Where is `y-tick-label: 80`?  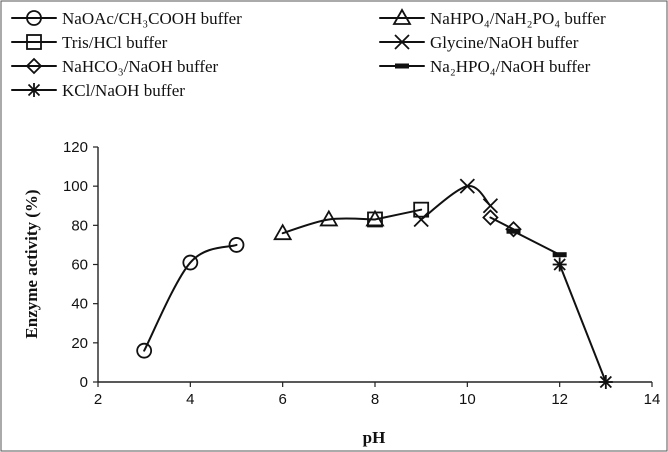
y-tick-label: 80 is located at coordinates (79, 225).